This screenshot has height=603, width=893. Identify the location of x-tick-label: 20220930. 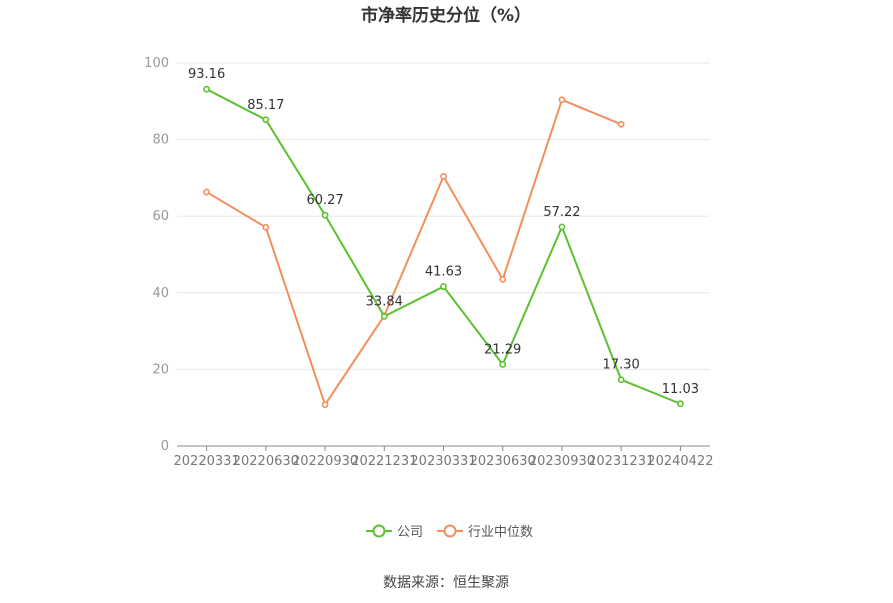
(325, 461).